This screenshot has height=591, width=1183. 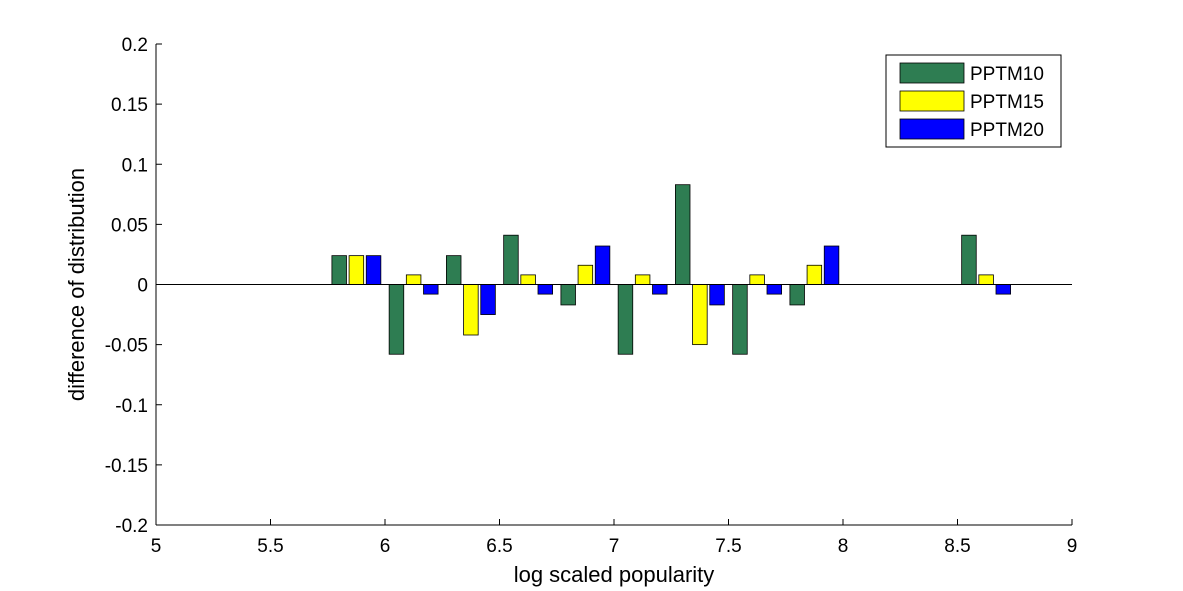 I want to click on y-tick-label: -0.05, so click(x=126, y=346).